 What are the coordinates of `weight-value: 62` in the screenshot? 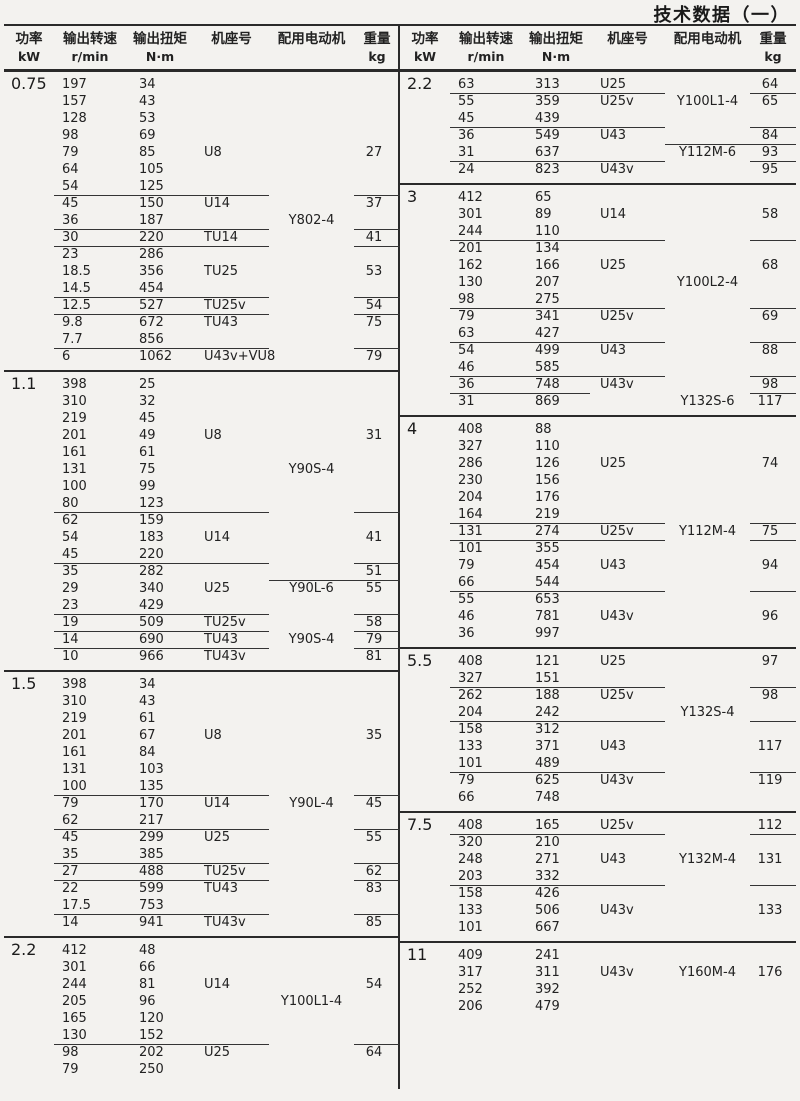 It's located at (377, 872).